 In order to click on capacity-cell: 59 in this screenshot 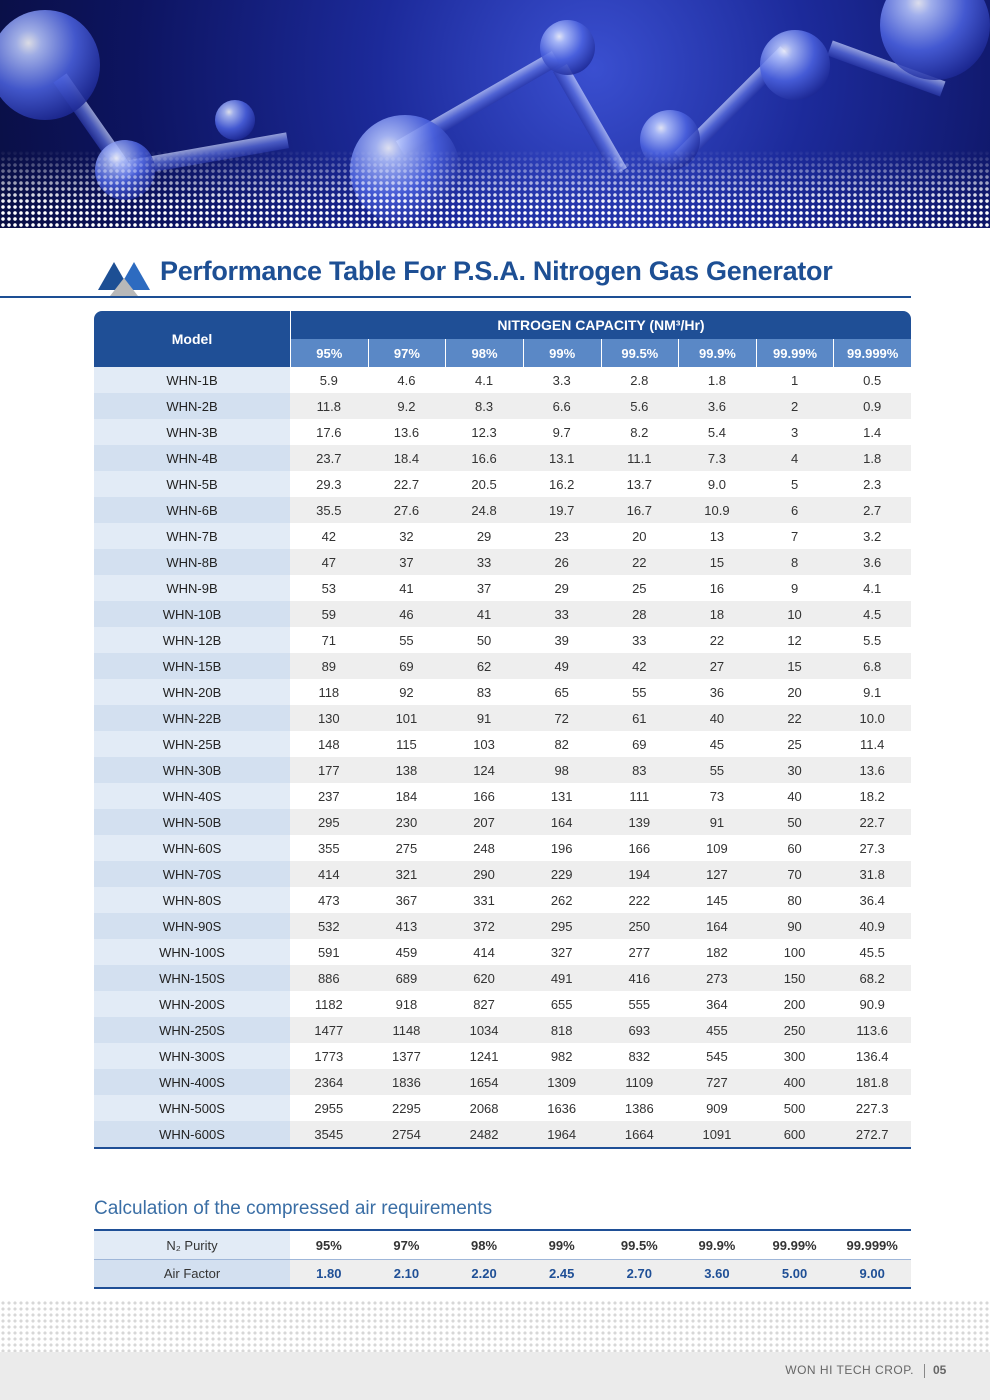, I will do `click(329, 614)`.